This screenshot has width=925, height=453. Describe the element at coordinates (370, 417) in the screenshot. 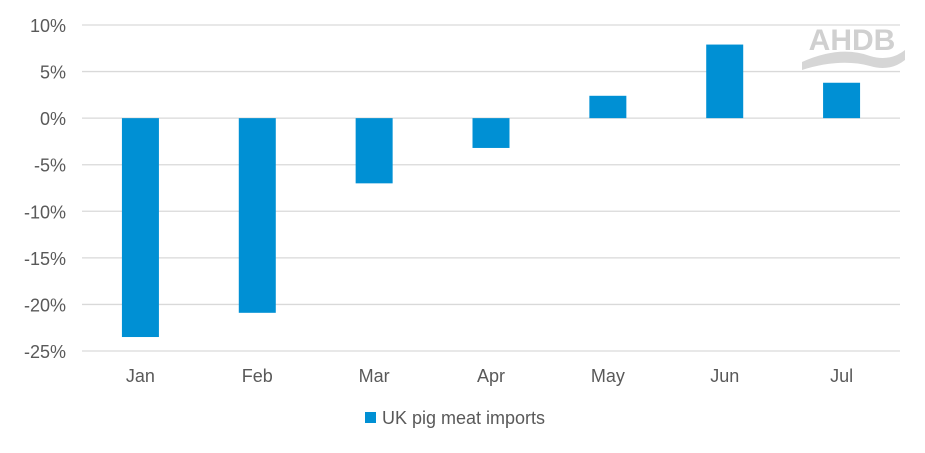

I see `legend-swatch` at that location.